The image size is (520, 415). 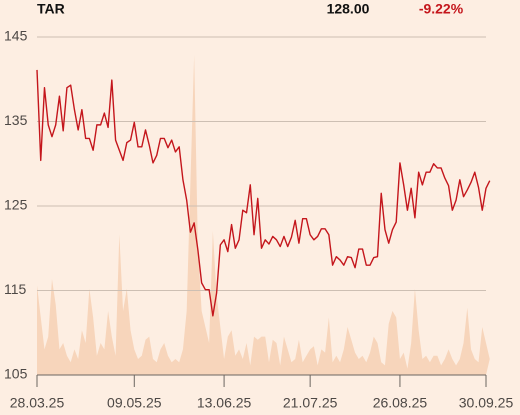 I want to click on x-tick-label: 26.08.25, so click(x=400, y=403).